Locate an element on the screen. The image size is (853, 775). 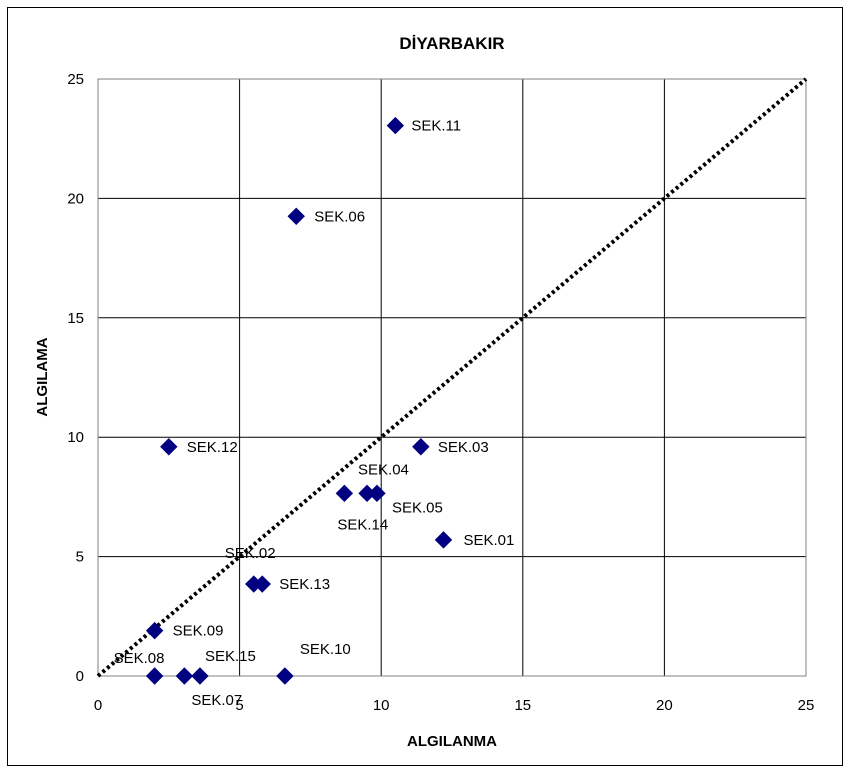
x-tick-label: 0 is located at coordinates (98, 705).